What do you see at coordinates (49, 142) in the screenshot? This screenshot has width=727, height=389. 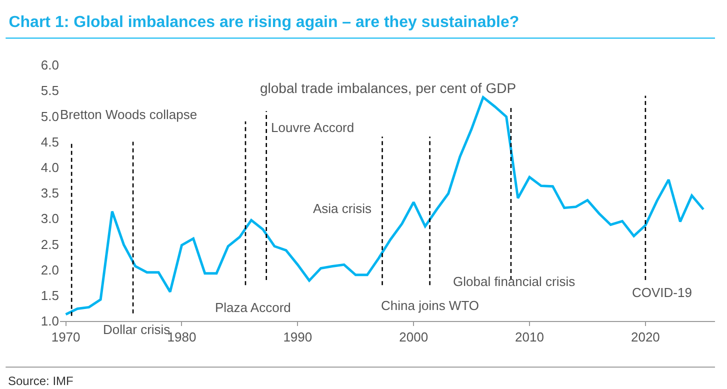 I see `y-tick-label: 4.5` at bounding box center [49, 142].